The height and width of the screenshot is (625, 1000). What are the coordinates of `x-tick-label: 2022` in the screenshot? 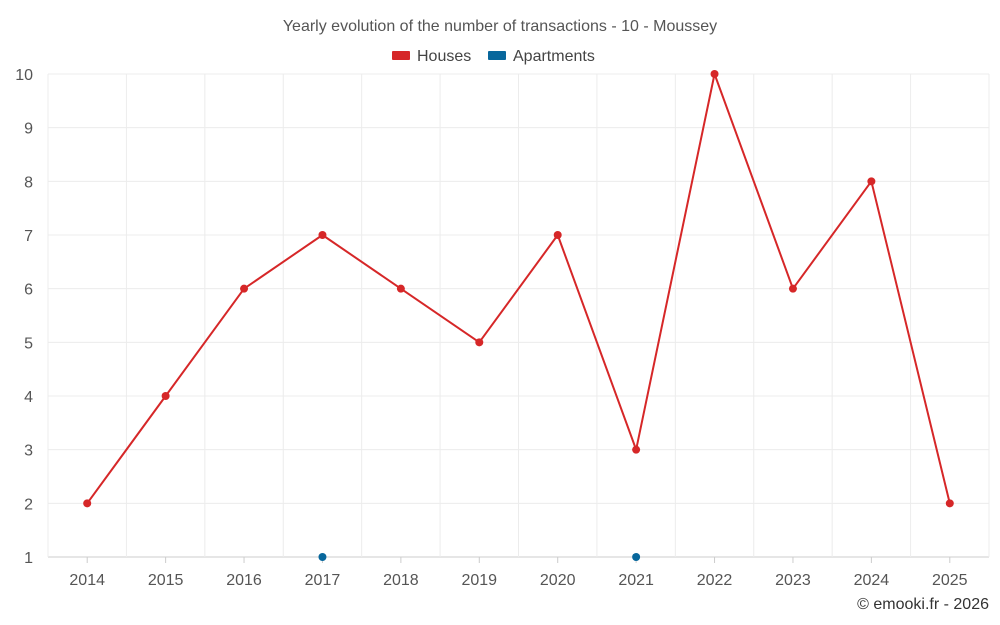 It's located at (715, 580).